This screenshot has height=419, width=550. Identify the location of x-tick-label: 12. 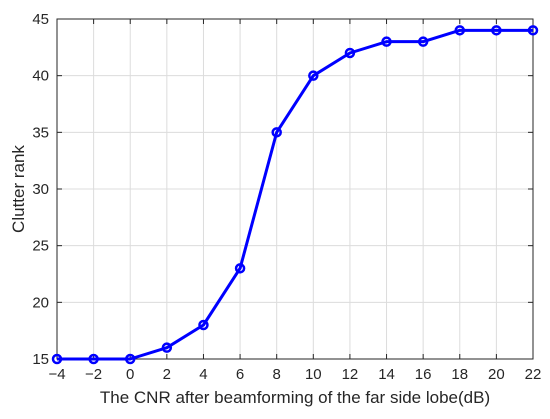
(350, 374).